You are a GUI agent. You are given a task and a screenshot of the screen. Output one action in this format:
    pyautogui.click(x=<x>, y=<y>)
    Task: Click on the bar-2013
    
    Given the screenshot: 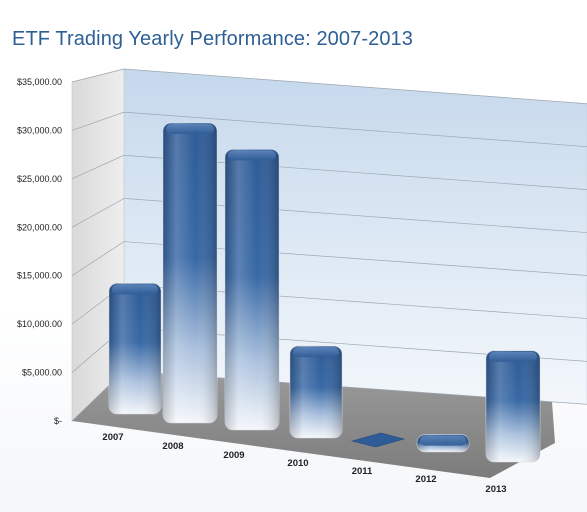 What is the action you would take?
    pyautogui.click(x=513, y=406)
    